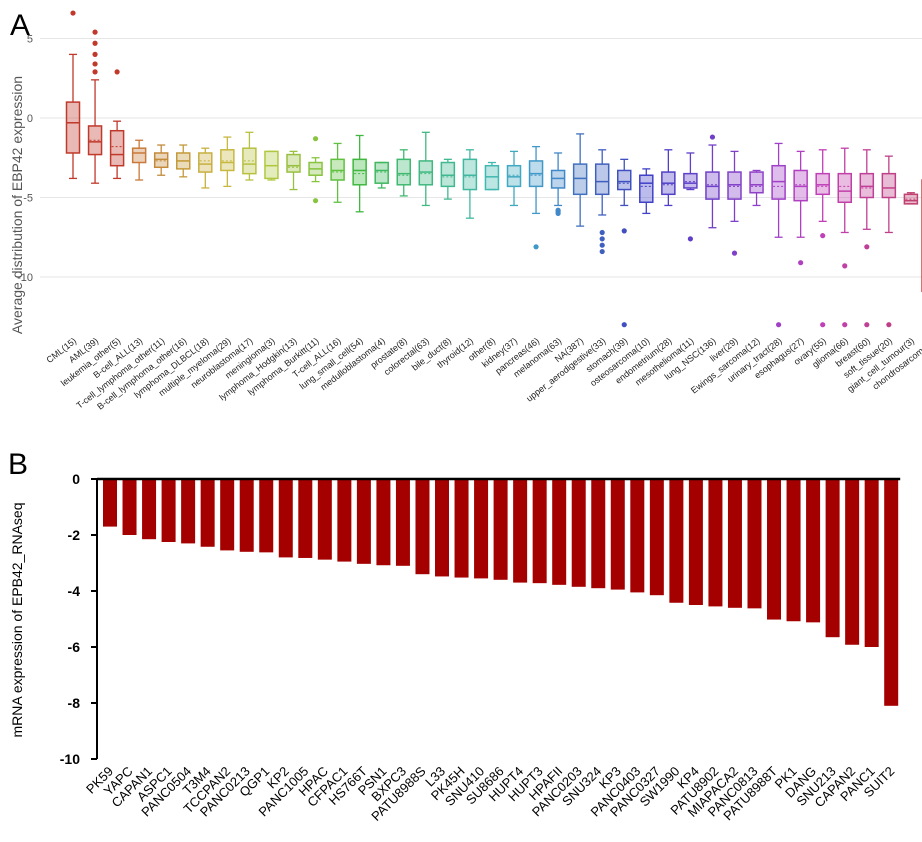 This screenshot has width=922, height=842. What do you see at coordinates (28, 199) in the screenshot?
I see `a-y-tick-label: -5` at bounding box center [28, 199].